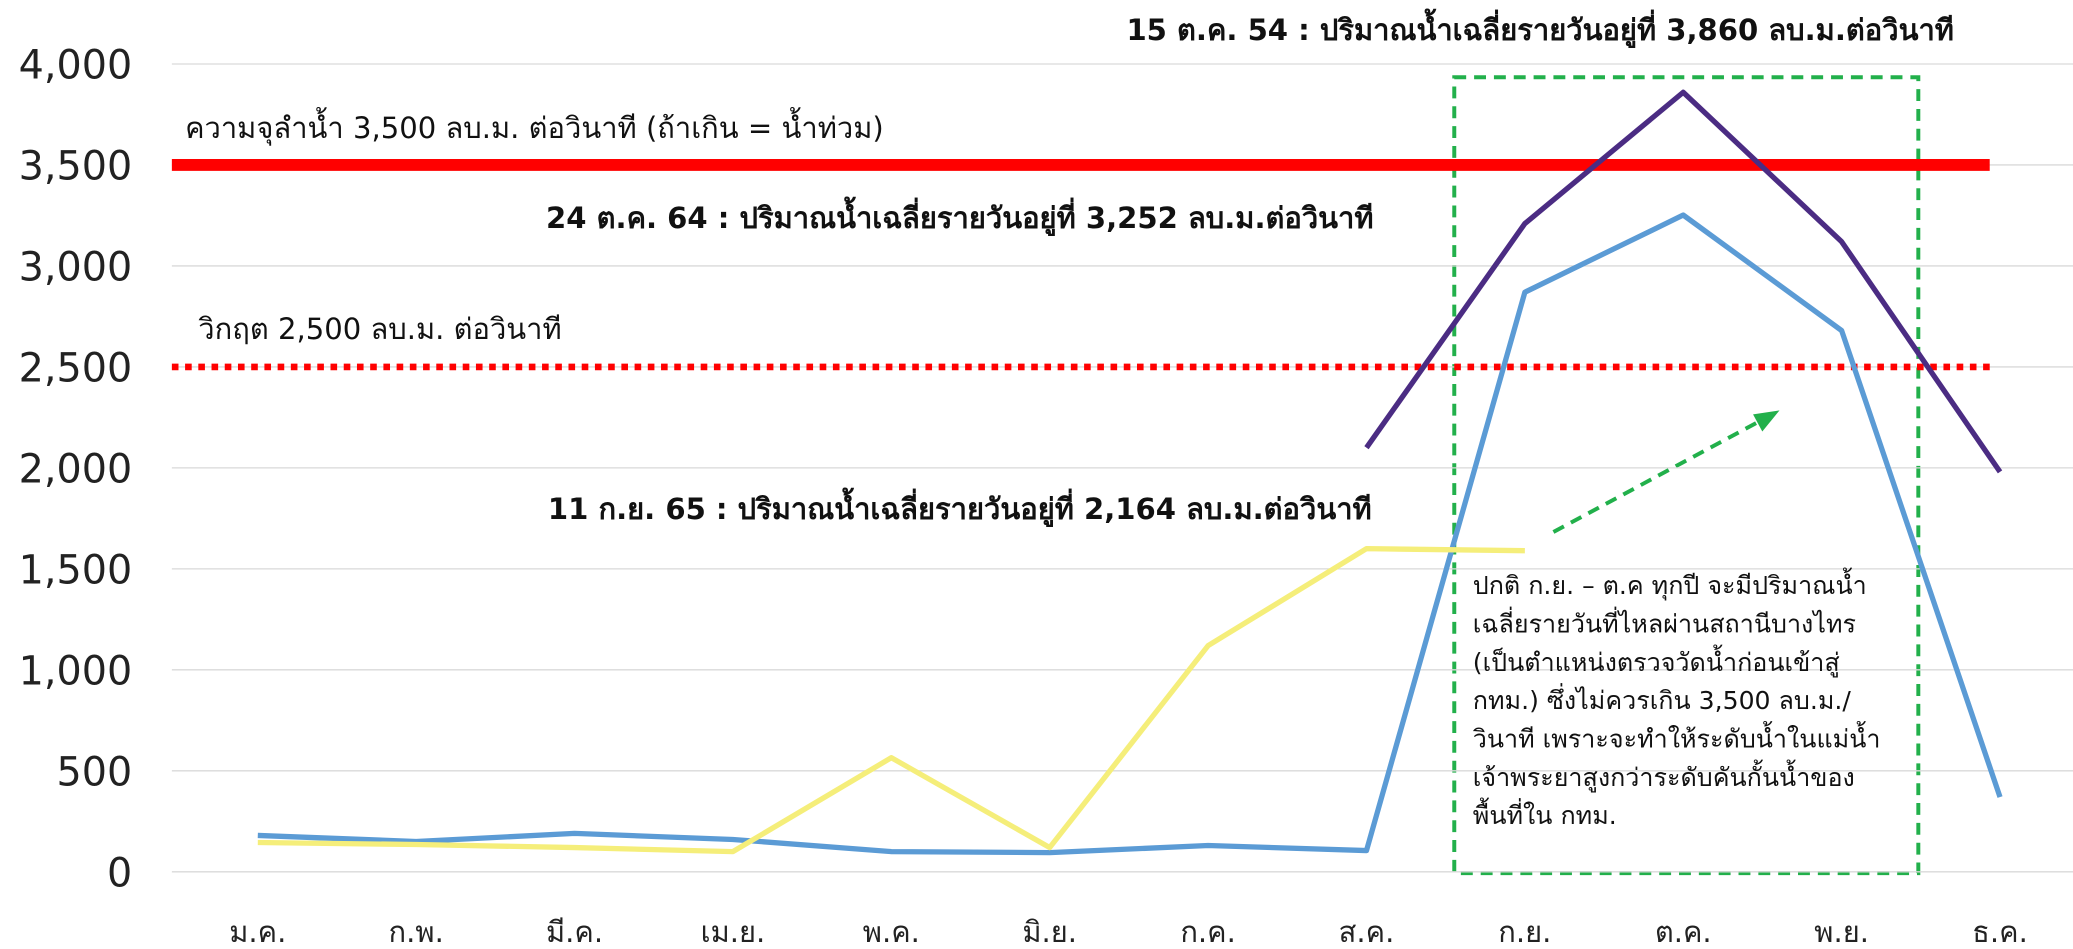  What do you see at coordinates (1524, 932) in the screenshot?
I see `x-tick-label: ก.ย.` at bounding box center [1524, 932].